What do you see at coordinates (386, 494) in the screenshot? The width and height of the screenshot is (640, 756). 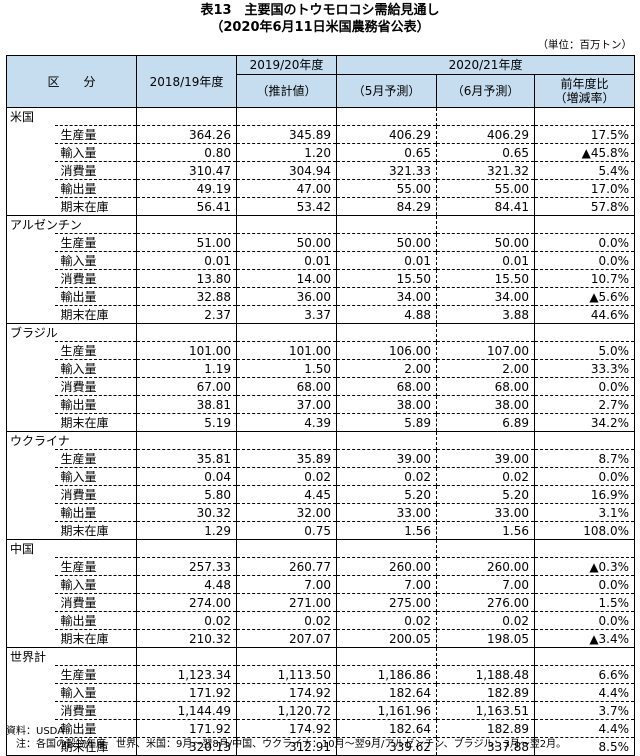 I see `value-may: 5.20` at bounding box center [386, 494].